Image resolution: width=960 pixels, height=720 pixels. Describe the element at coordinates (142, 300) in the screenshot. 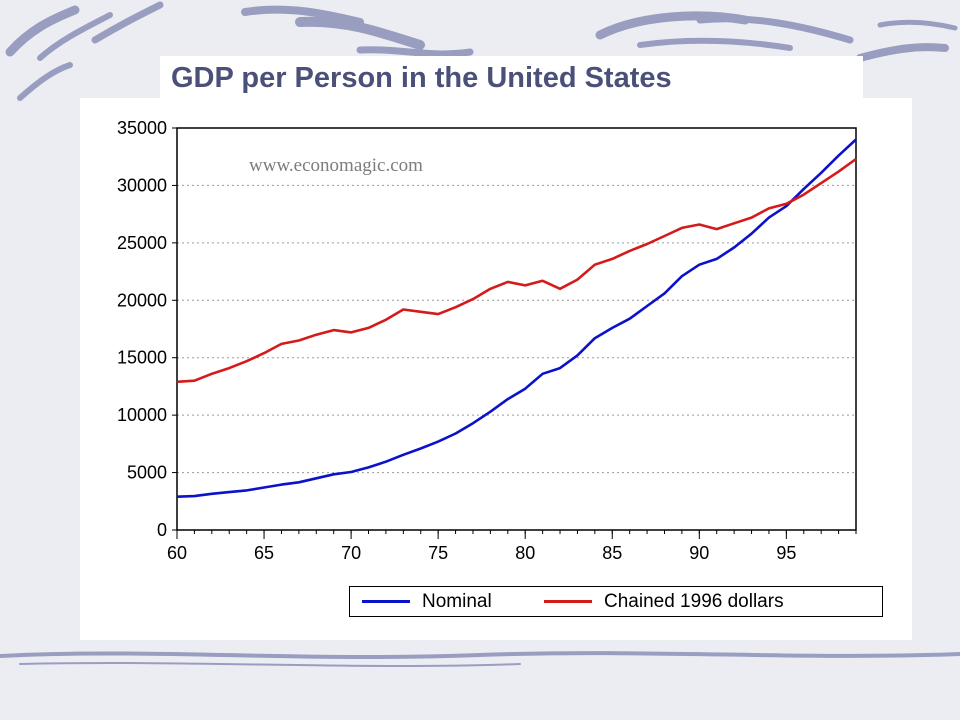

I see `y-tick-label: 20000` at that location.